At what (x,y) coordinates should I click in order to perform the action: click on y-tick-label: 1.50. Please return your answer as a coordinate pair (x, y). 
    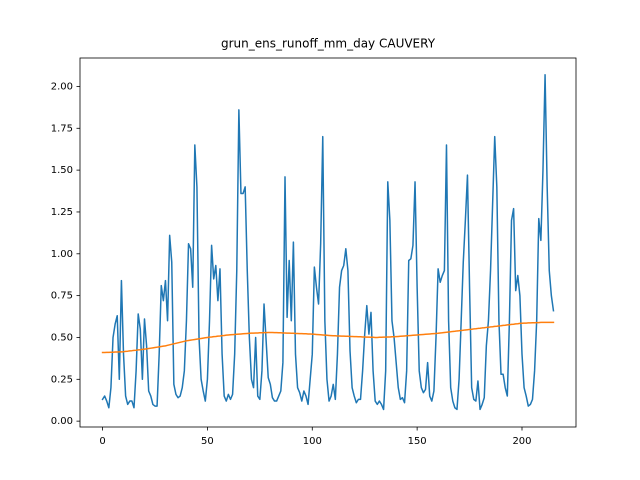
    Looking at the image, I should click on (62, 170).